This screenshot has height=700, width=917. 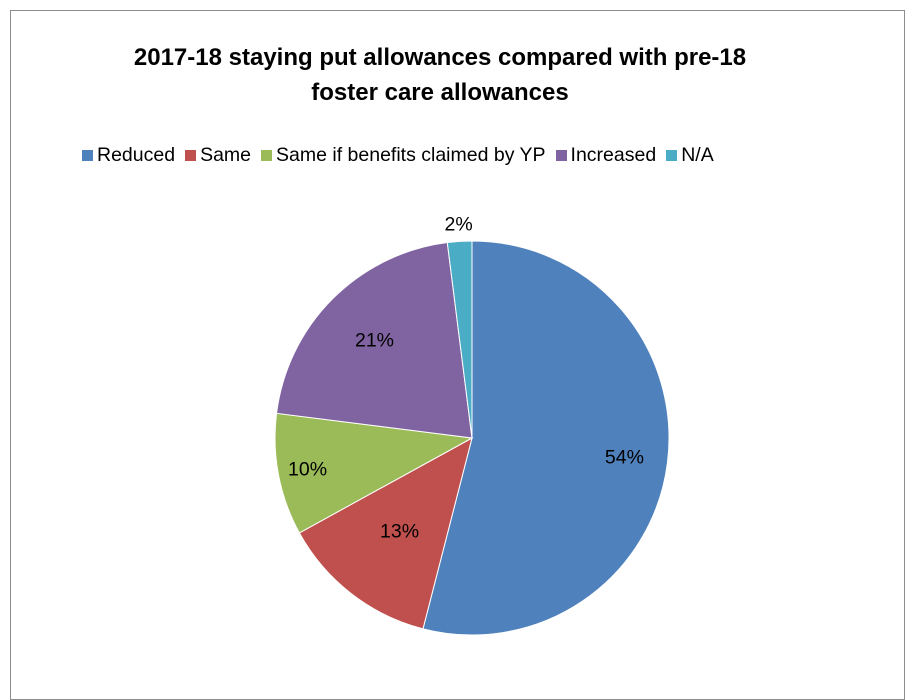 What do you see at coordinates (458, 224) in the screenshot?
I see `pie-label-na: 2%` at bounding box center [458, 224].